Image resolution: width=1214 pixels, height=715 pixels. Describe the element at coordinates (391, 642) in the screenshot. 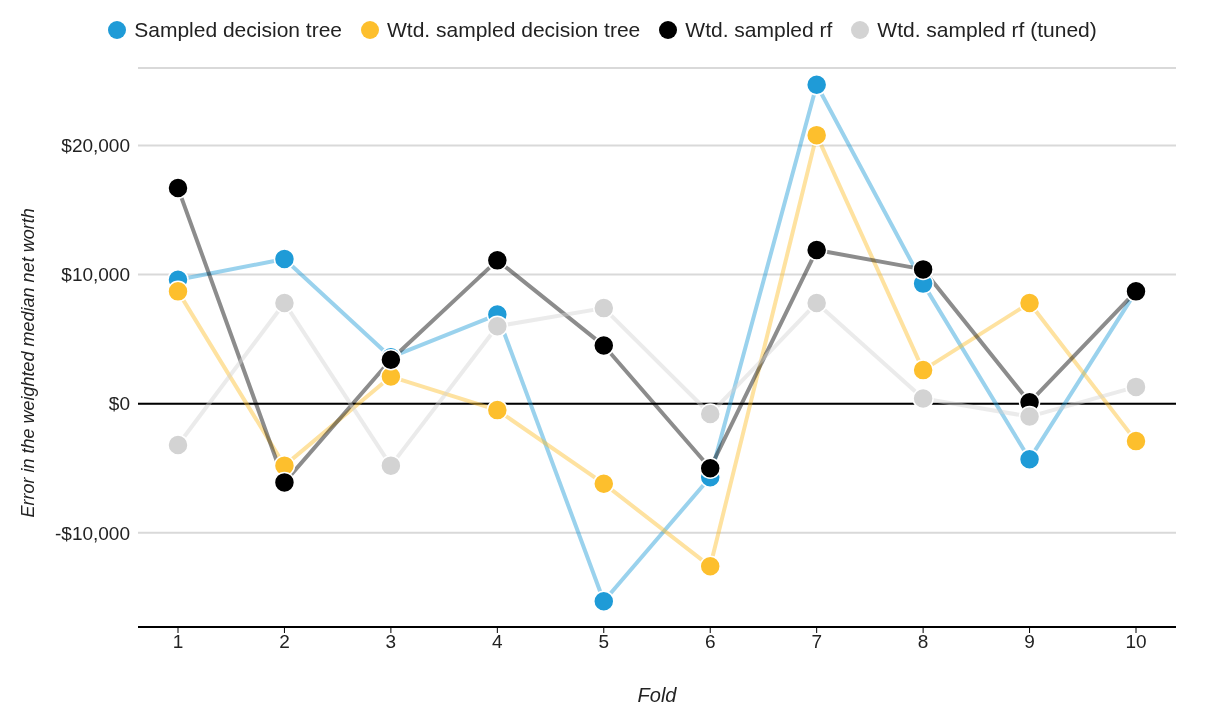

I see `x-tick-label: 3` at that location.